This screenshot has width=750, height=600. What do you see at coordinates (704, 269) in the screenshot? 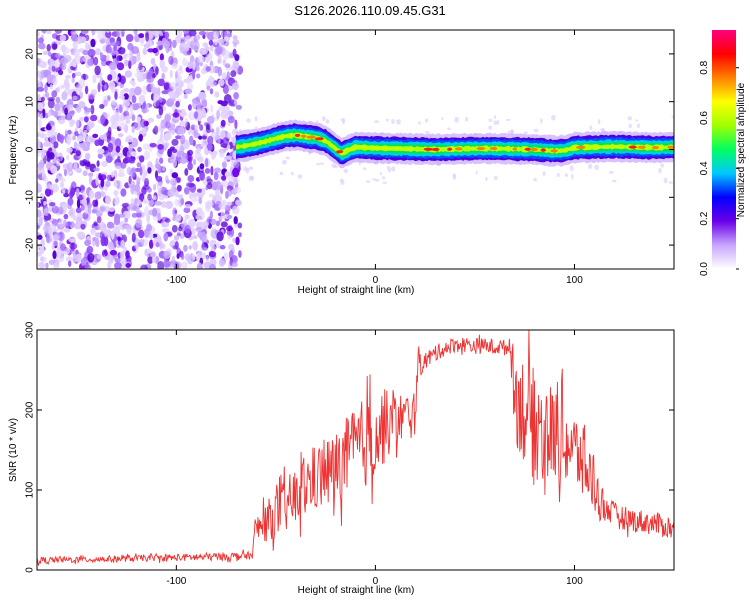
I see `colorbar-tick-label: 0.0` at bounding box center [704, 269].